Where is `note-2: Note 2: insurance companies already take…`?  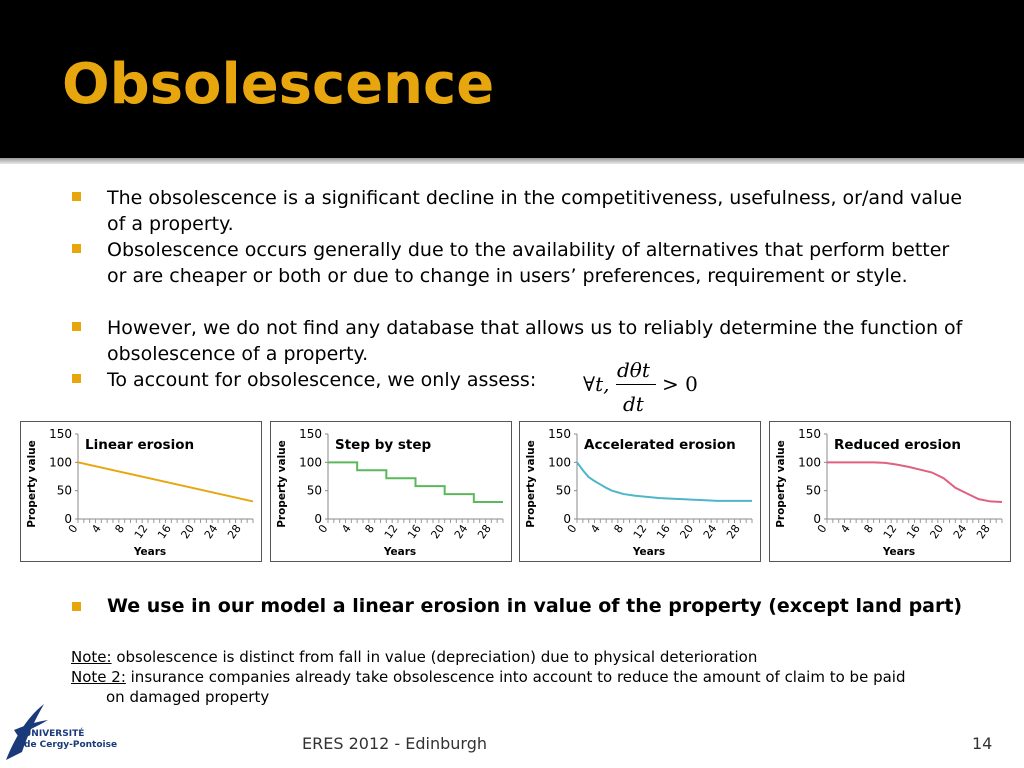 note-2: Note 2: insurance companies already take… is located at coordinates (521, 677).